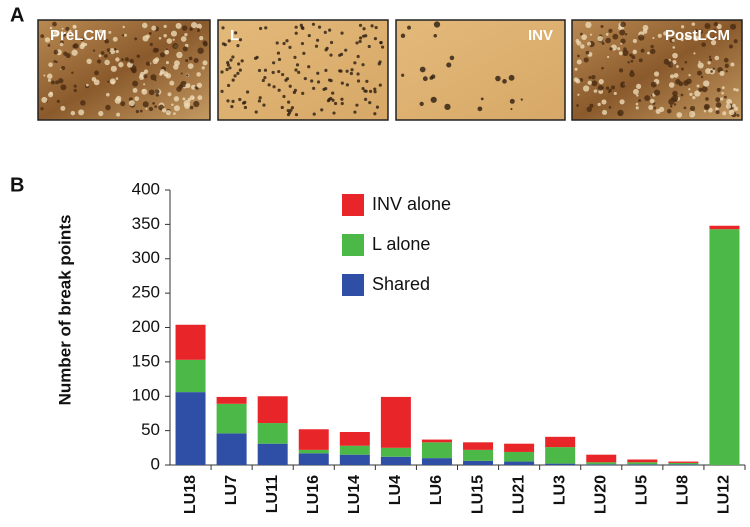 The image size is (750, 527). Describe the element at coordinates (303, 70) in the screenshot. I see `image` at that location.